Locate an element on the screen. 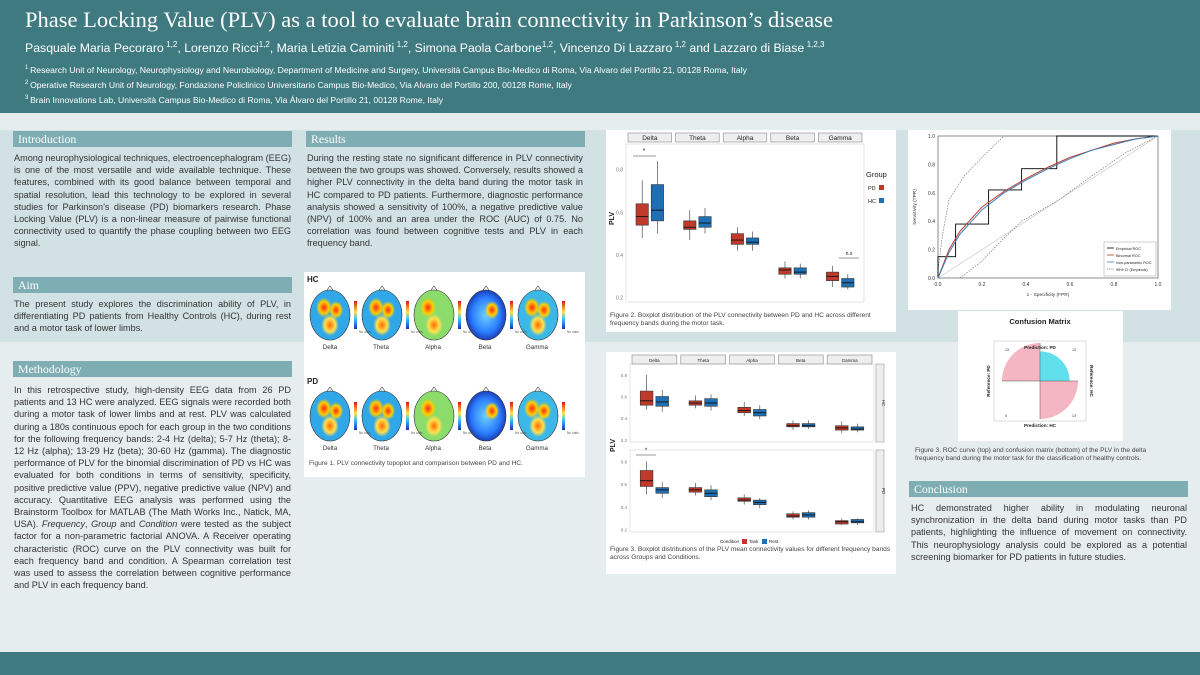 The image size is (1200, 675). author-connector: and is located at coordinates (699, 48).